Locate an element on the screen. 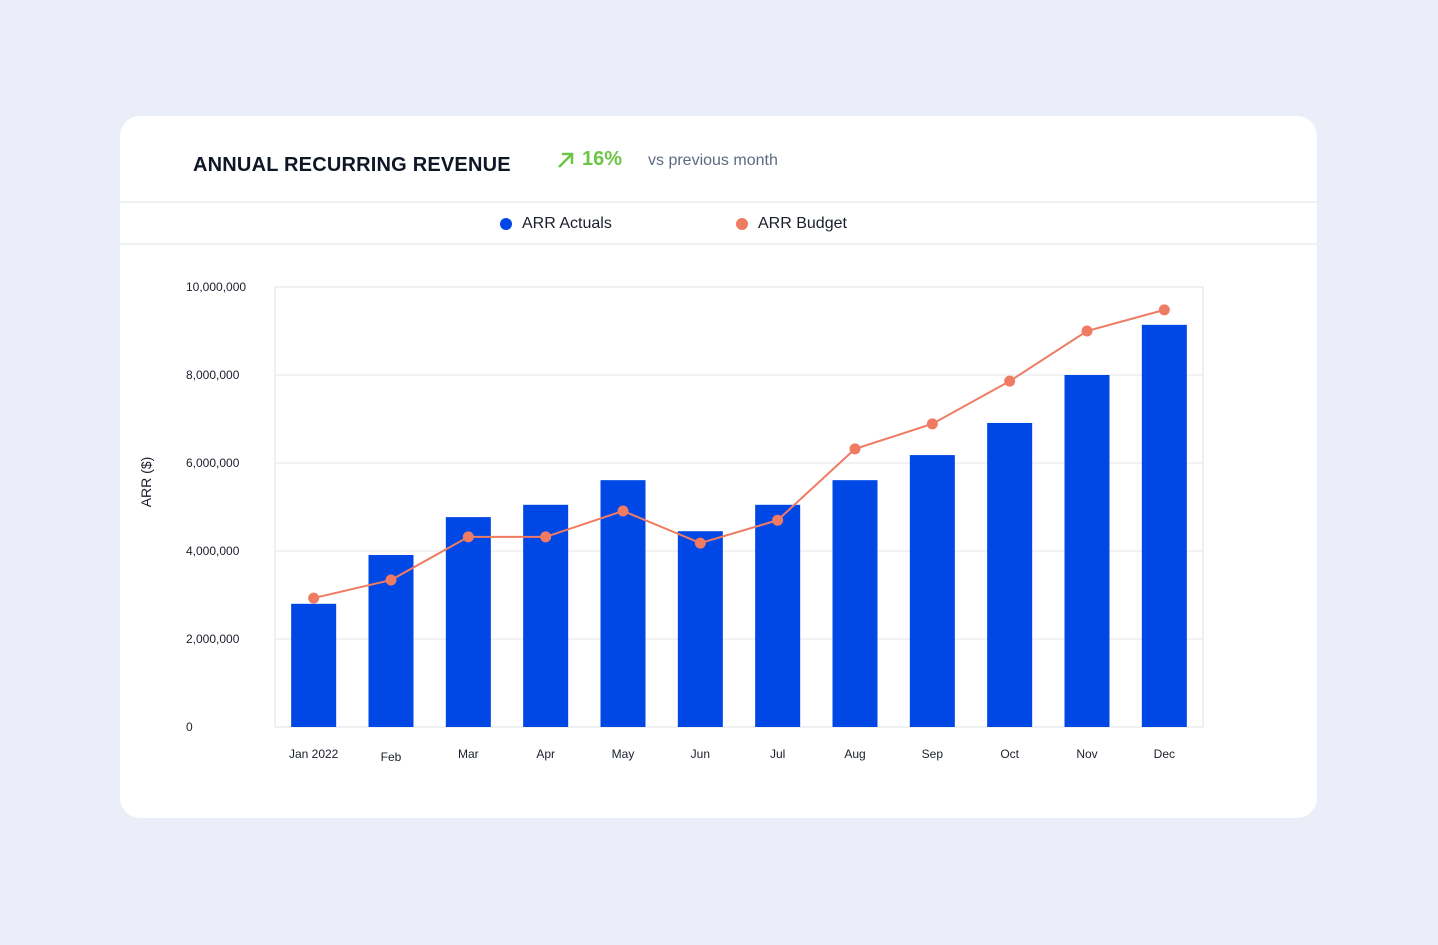 The width and height of the screenshot is (1438, 945). chart-title: ANNUAL RECURRING REVENUE is located at coordinates (352, 165).